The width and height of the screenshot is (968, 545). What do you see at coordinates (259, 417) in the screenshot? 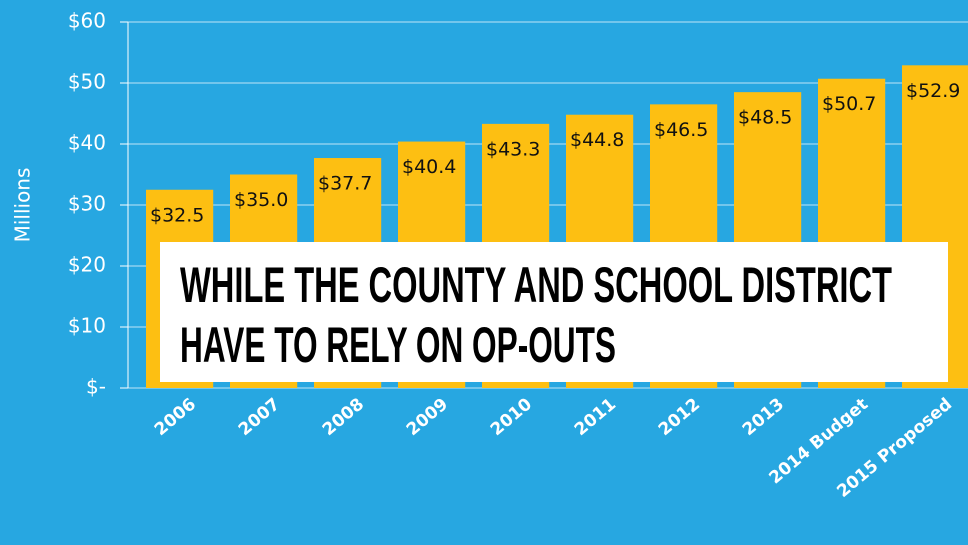
I see `x-tick-label: 2007` at bounding box center [259, 417].